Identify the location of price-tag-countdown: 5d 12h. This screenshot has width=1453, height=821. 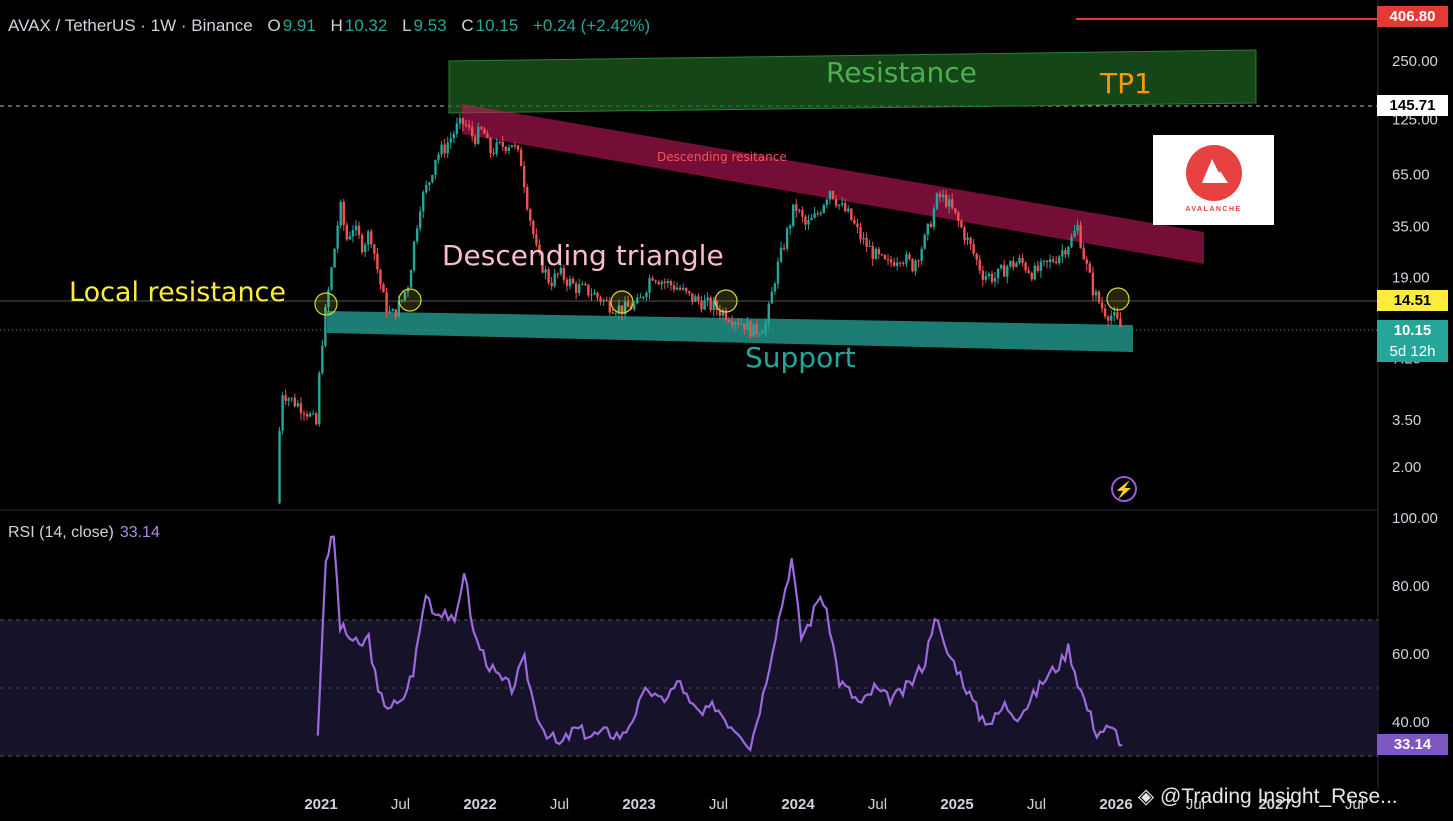
(1412, 351).